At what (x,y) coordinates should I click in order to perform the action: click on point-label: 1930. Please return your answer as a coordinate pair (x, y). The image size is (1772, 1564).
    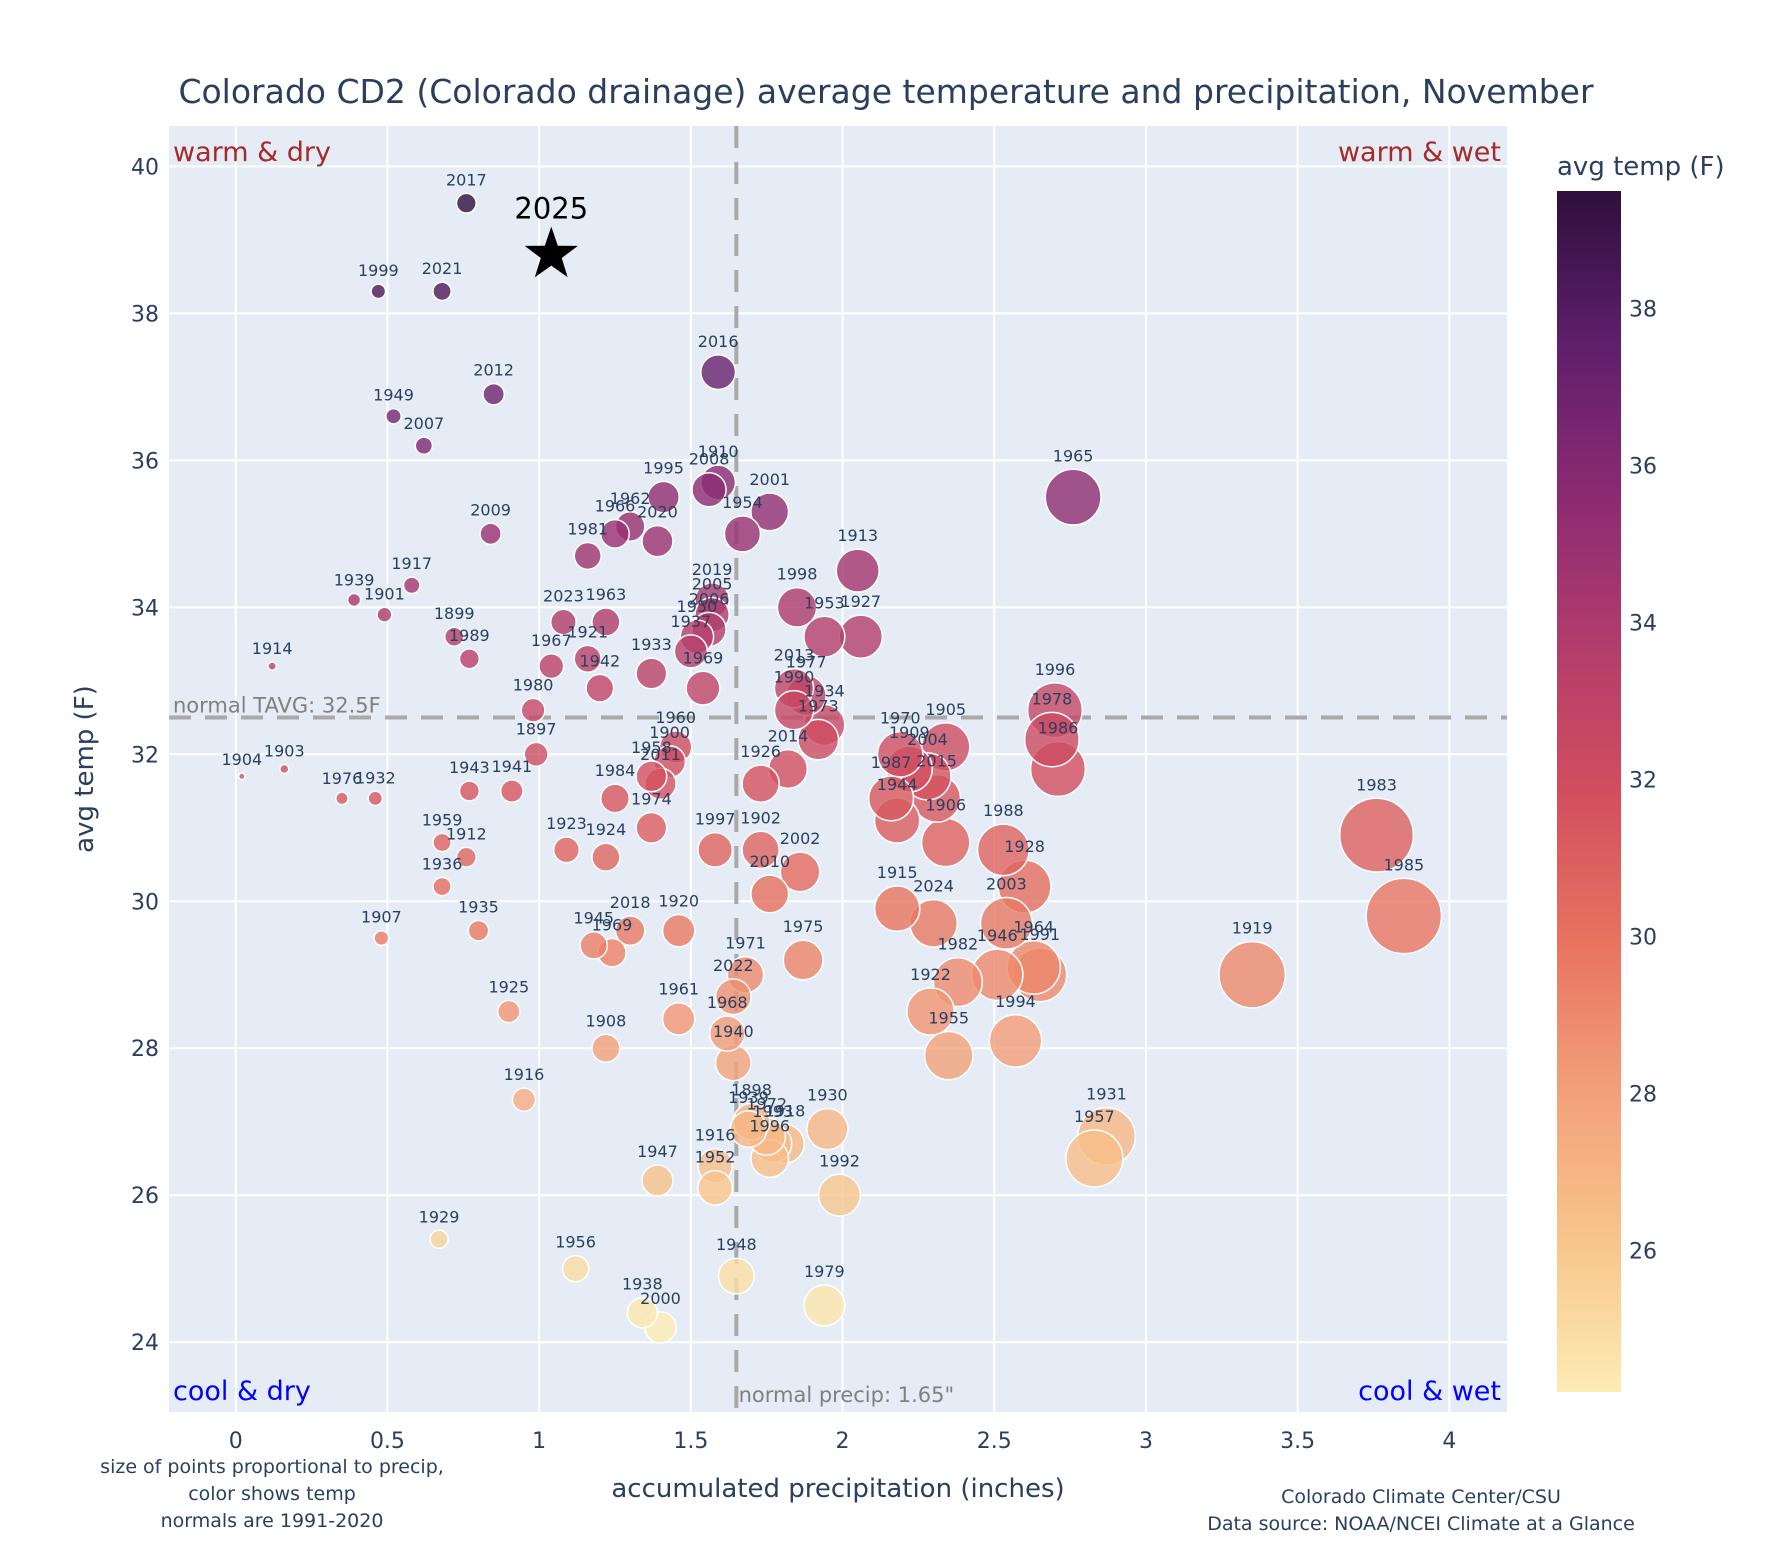
    Looking at the image, I should click on (827, 1095).